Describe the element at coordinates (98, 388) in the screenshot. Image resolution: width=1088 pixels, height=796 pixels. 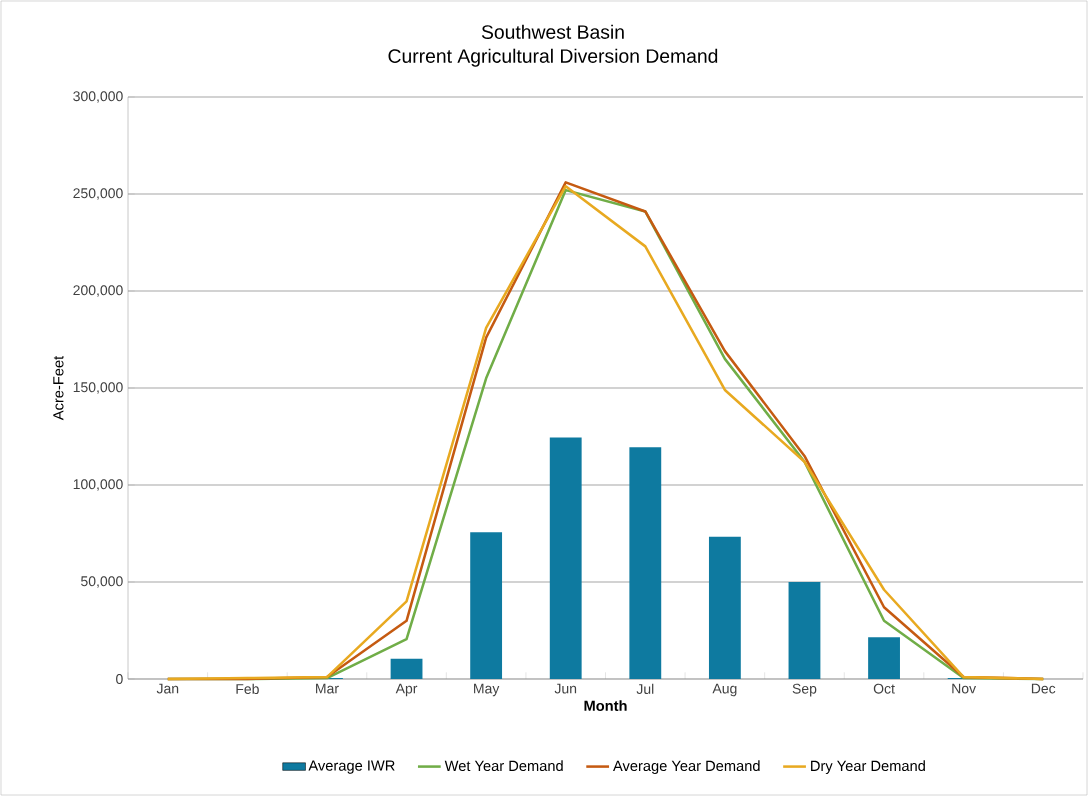
I see `y-tick-label: 150,000` at that location.